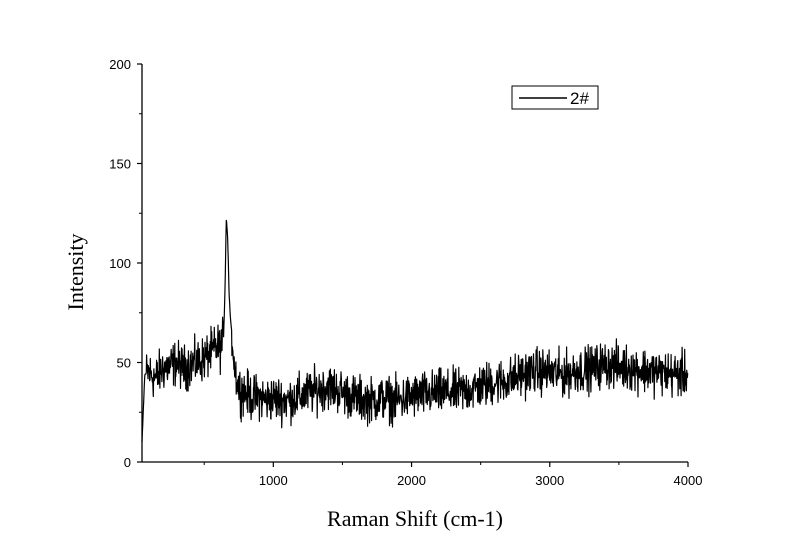 Image resolution: width=800 pixels, height=554 pixels. What do you see at coordinates (415, 518) in the screenshot?
I see `x-axis-title: Raman Shift (cm-1)` at bounding box center [415, 518].